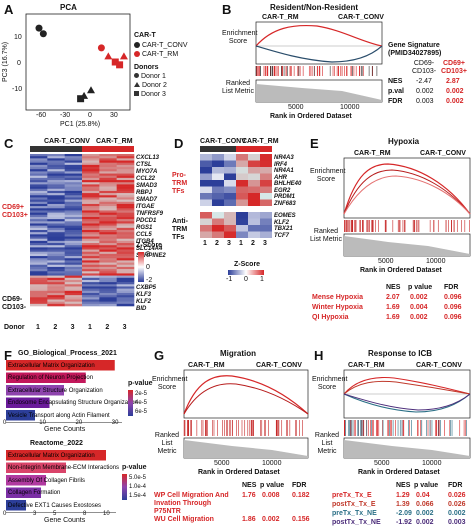 Image resolution: width=474 pixels, height=527 pixels. Describe the element at coordinates (238, 353) in the screenshot. I see `gsea-g-title: Migration` at that location.